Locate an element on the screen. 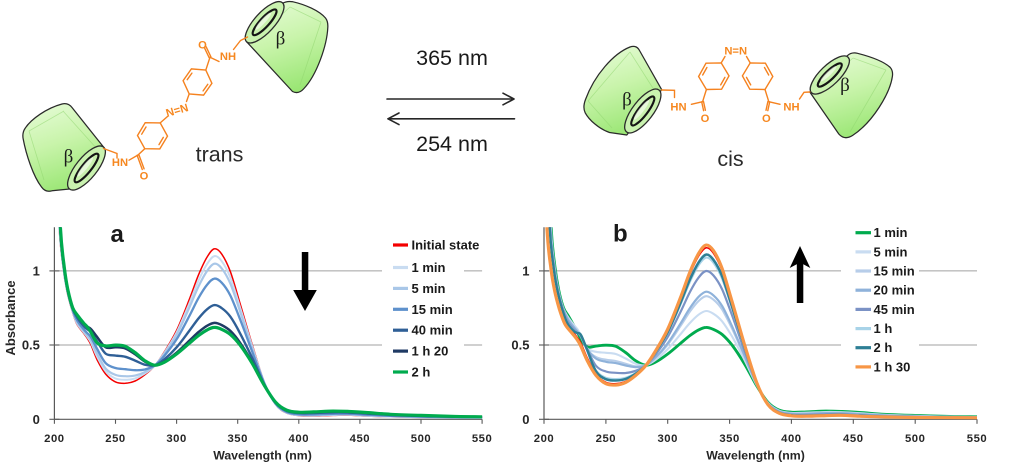 The height and width of the screenshot is (476, 1024). svg-text: 365 nm is located at coordinates (452, 58).